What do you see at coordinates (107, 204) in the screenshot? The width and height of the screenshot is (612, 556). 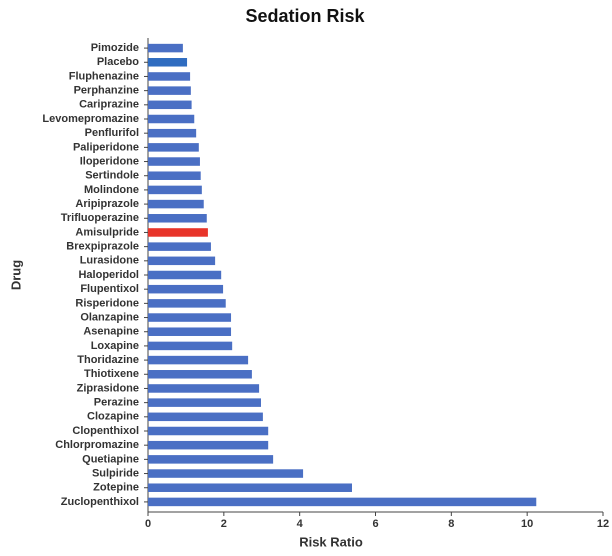 I see `y-tick-label: Aripiprazole` at bounding box center [107, 204].